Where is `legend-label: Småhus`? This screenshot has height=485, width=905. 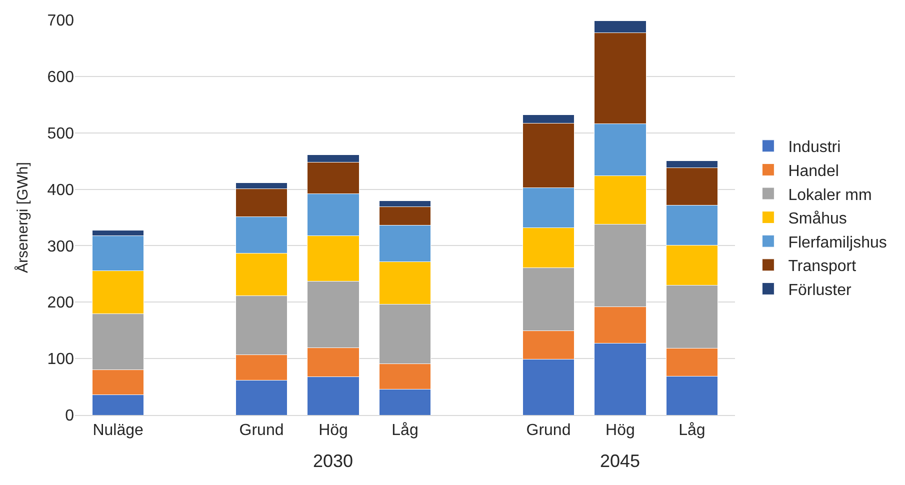 legend-label: Småhus is located at coordinates (817, 219).